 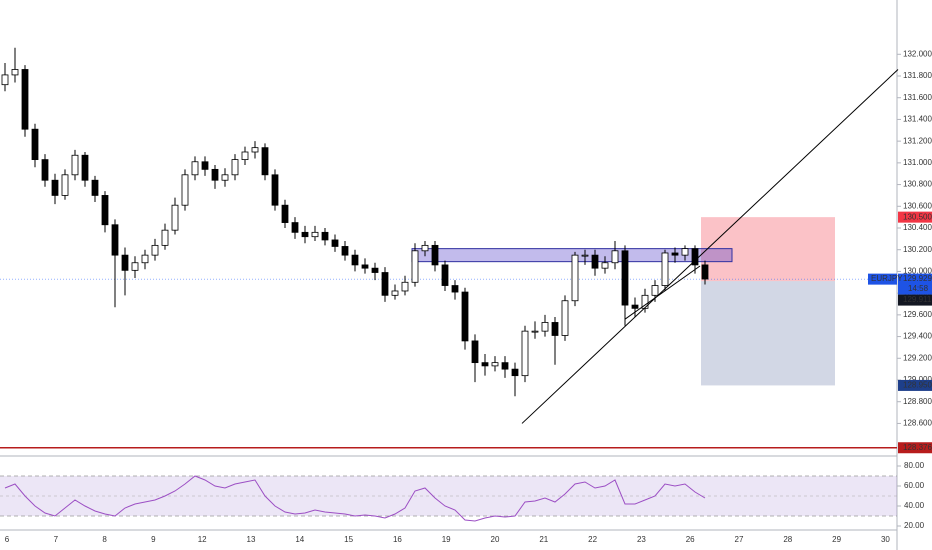 I want to click on x-tick-label: 21, so click(x=543, y=539).